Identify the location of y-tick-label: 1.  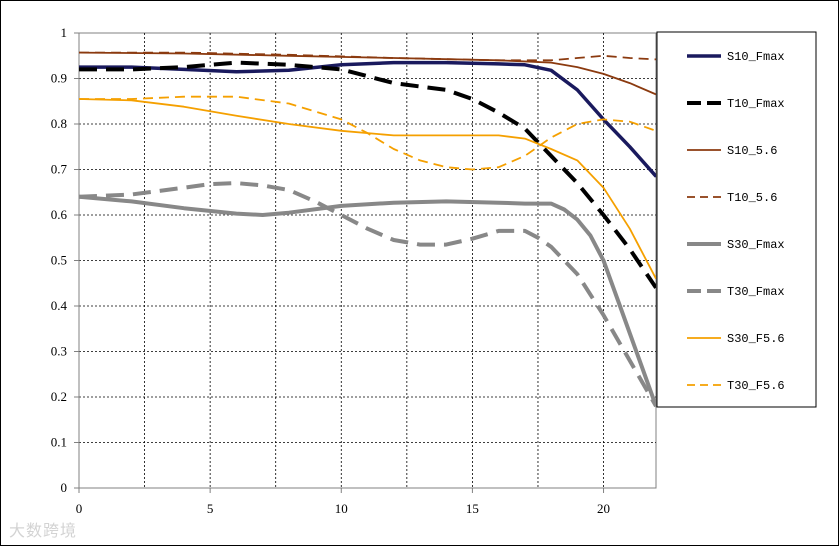
(64, 32).